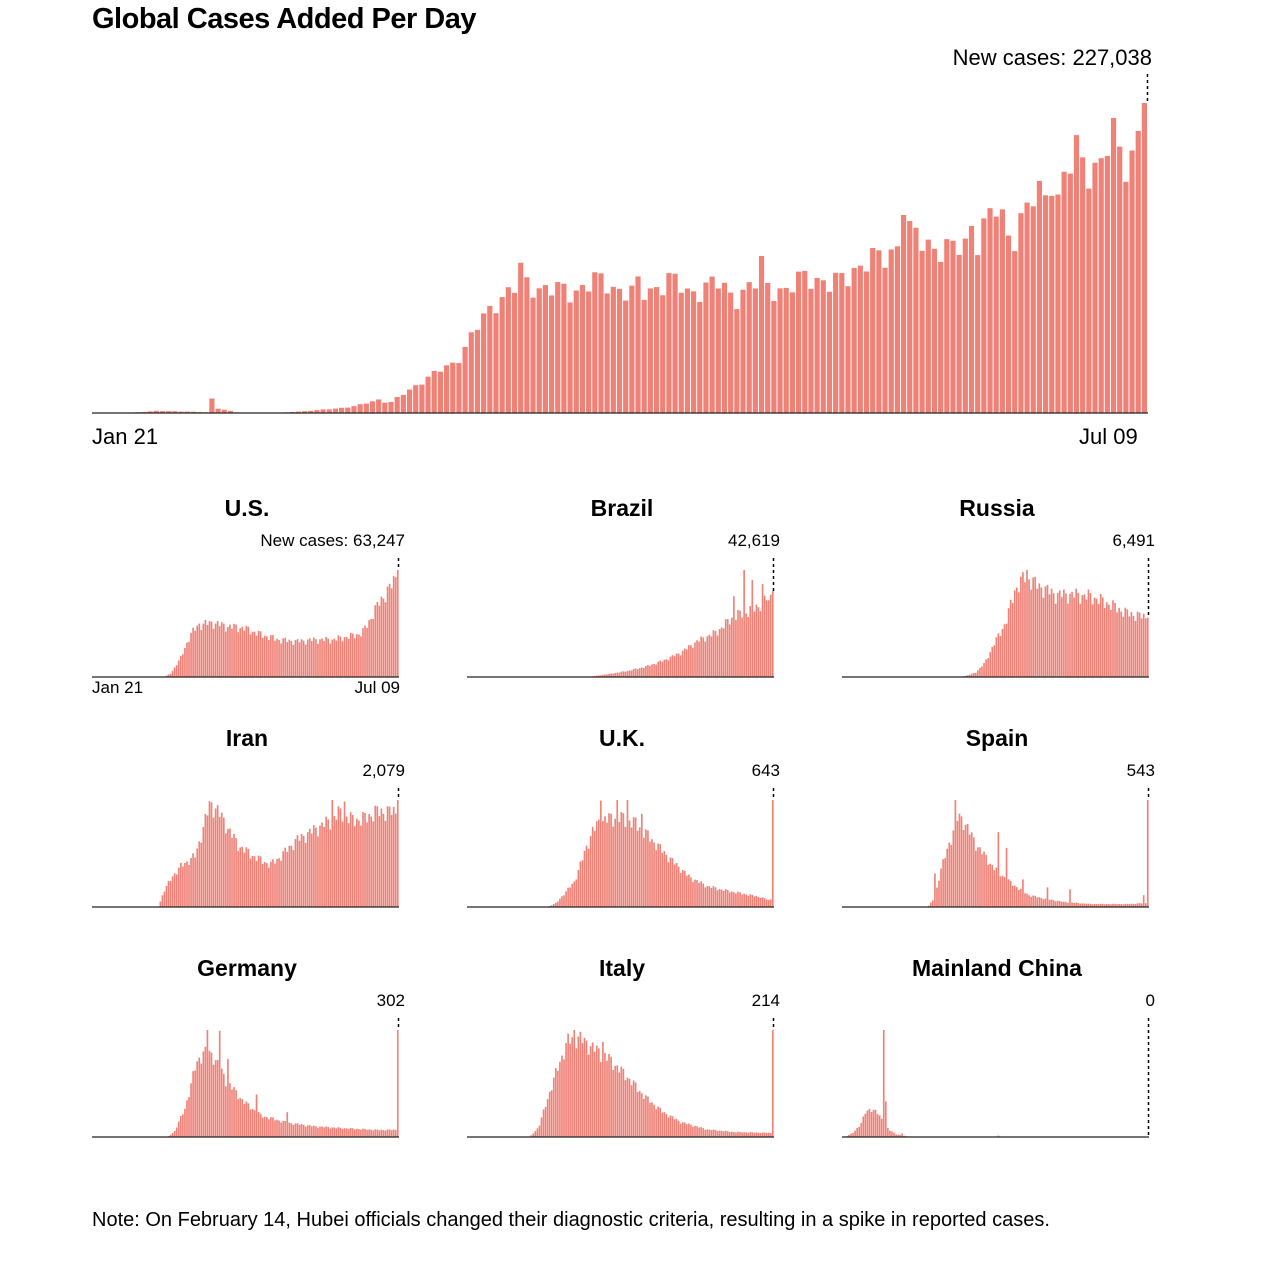  What do you see at coordinates (996, 618) in the screenshot?
I see `chart-russia-plot` at bounding box center [996, 618].